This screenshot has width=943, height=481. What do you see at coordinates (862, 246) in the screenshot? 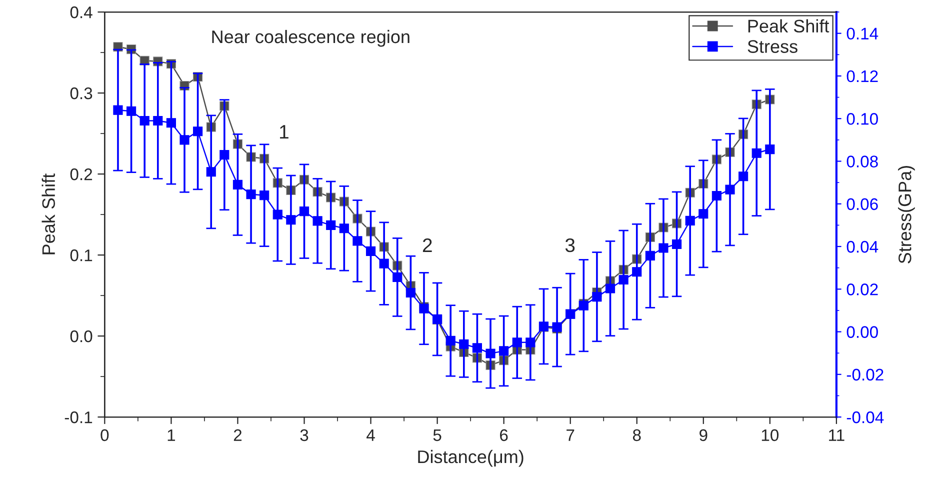
I see `y2-tick-label: 0.04` at bounding box center [862, 246].